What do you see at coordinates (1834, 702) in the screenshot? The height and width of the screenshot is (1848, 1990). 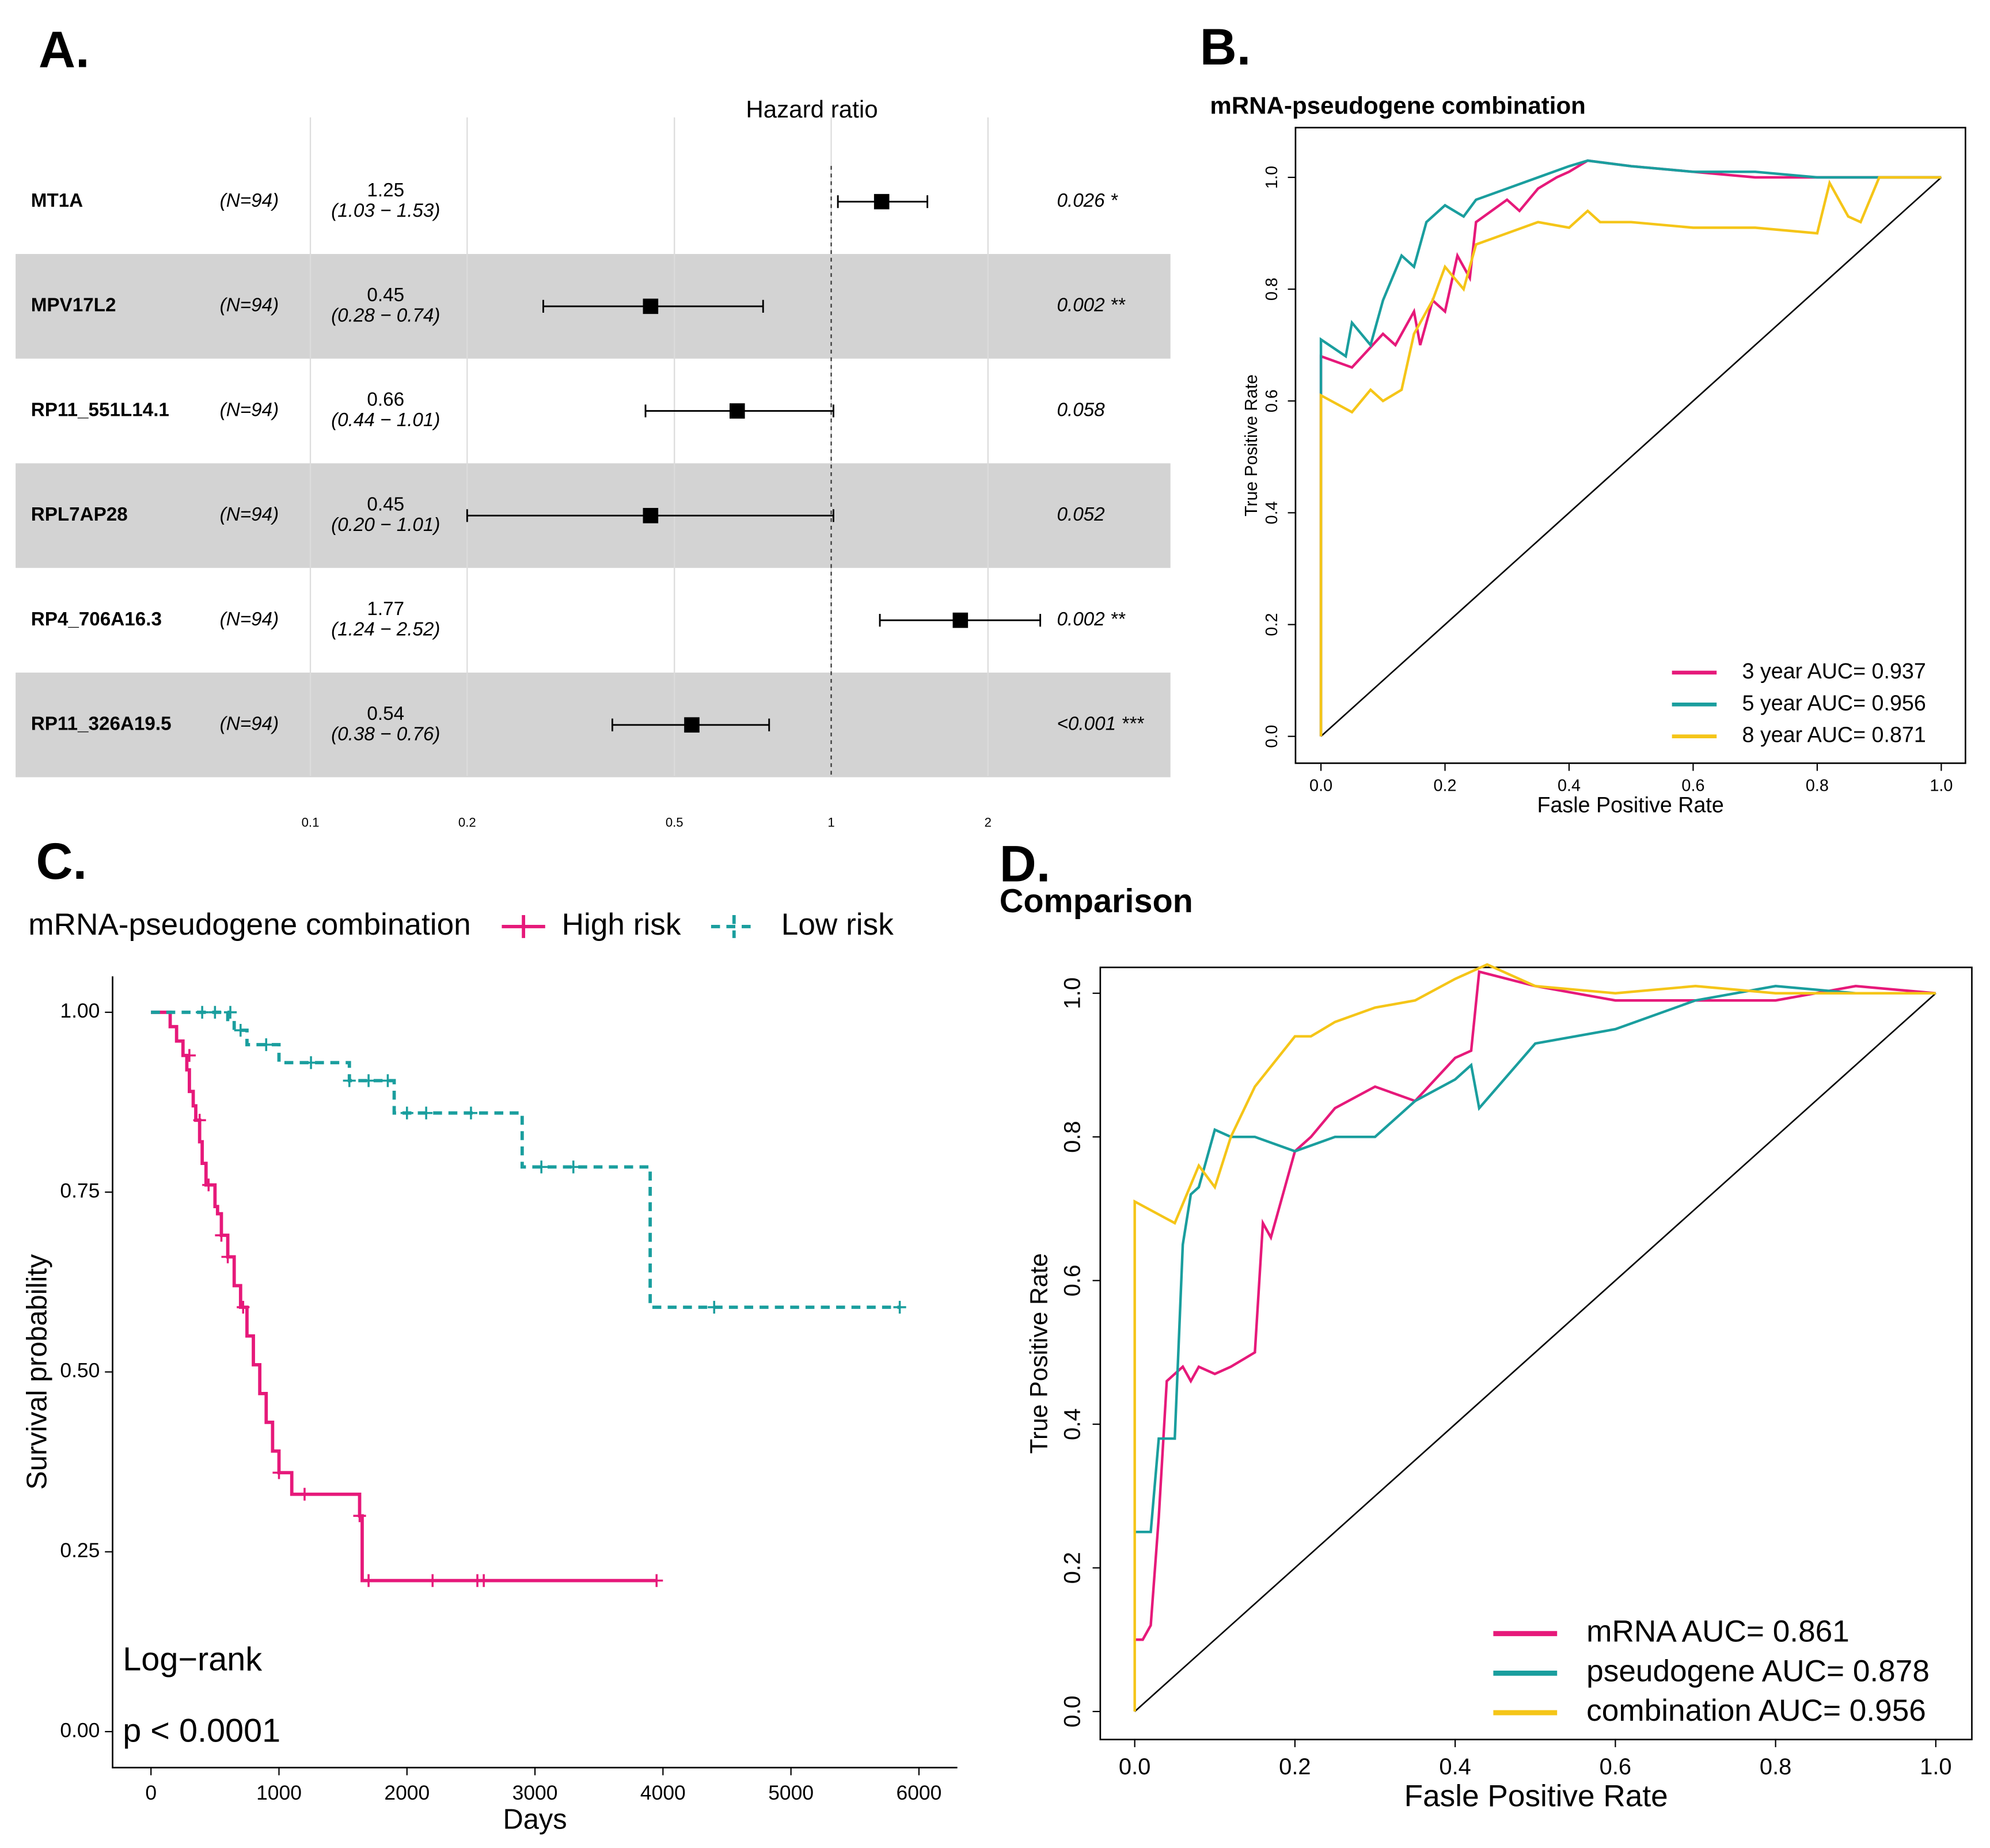 I see `legend-label: 5 year AUC= 0.956` at bounding box center [1834, 702].